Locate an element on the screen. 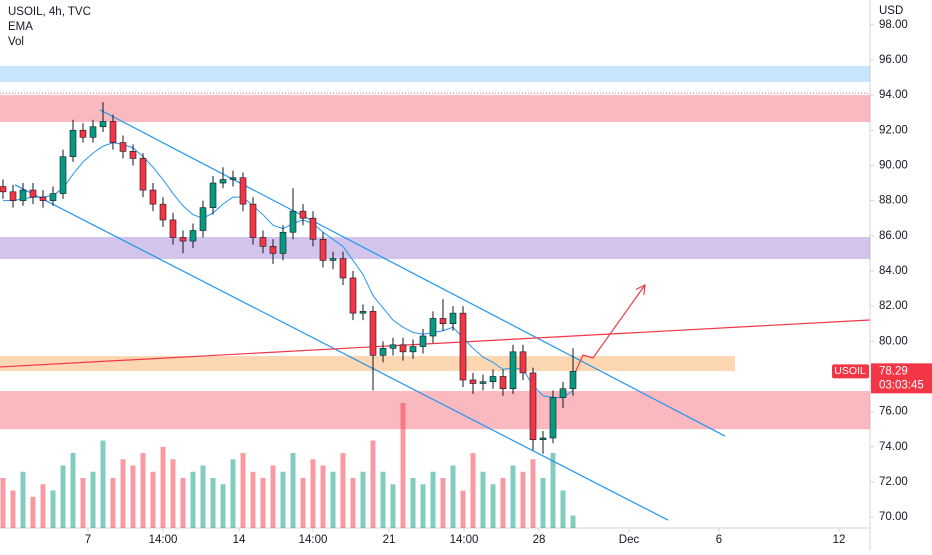 This screenshot has height=555, width=932. drawing-line is located at coordinates (610, 329).